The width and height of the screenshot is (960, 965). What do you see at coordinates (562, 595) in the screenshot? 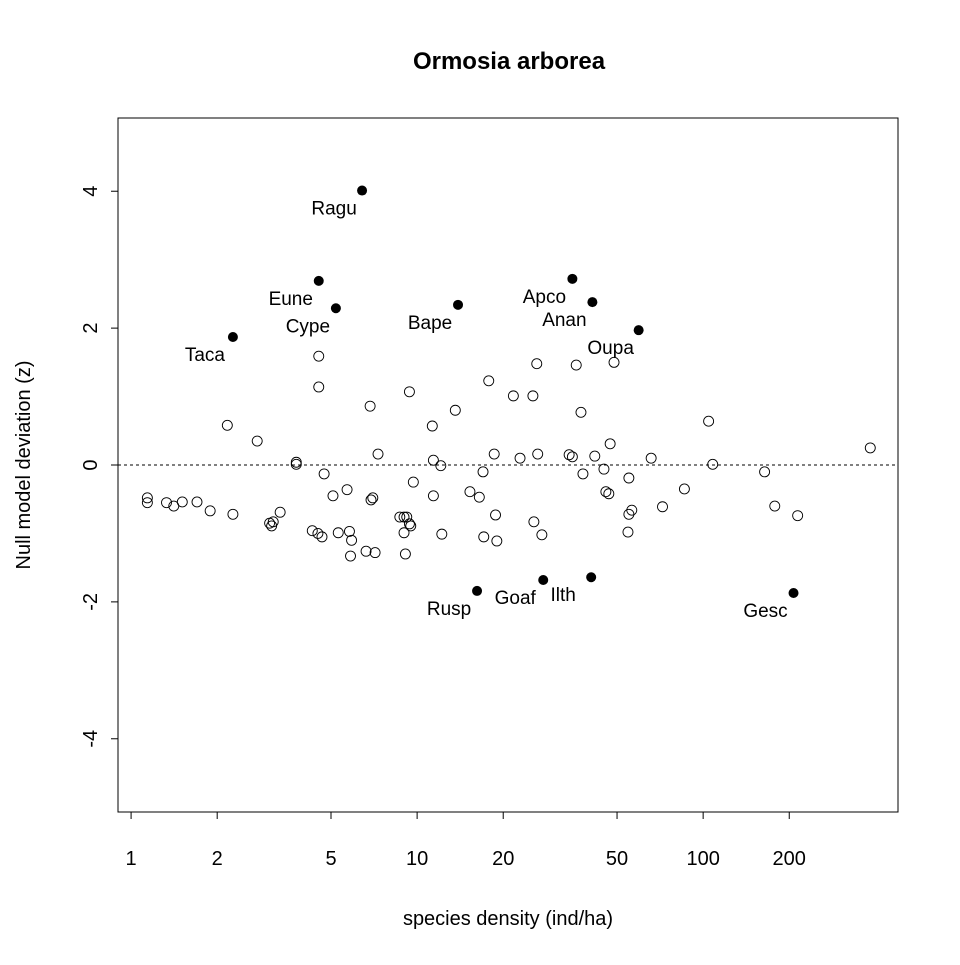
I see `point-label: Ilth` at bounding box center [562, 595].